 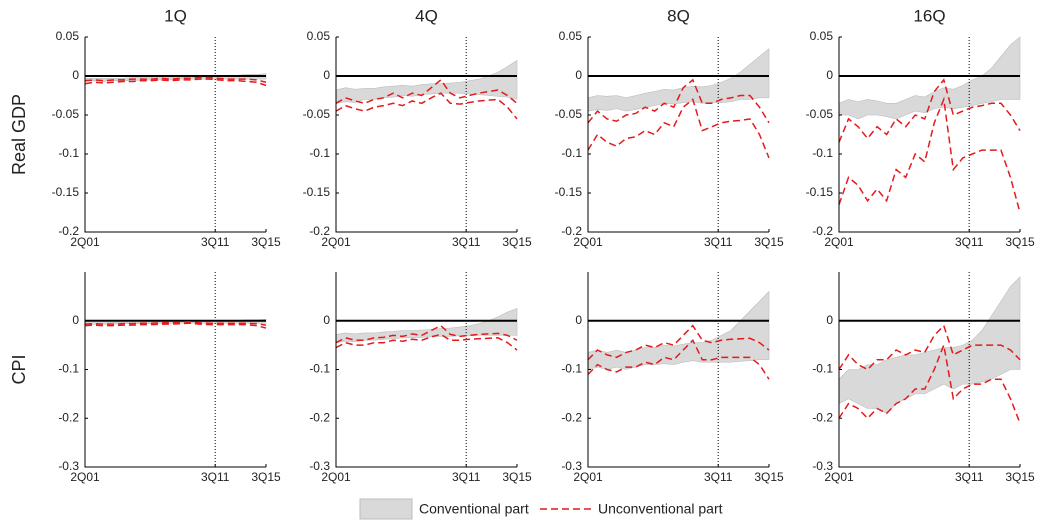 I want to click on panel-title: 8Q, so click(x=678, y=15).